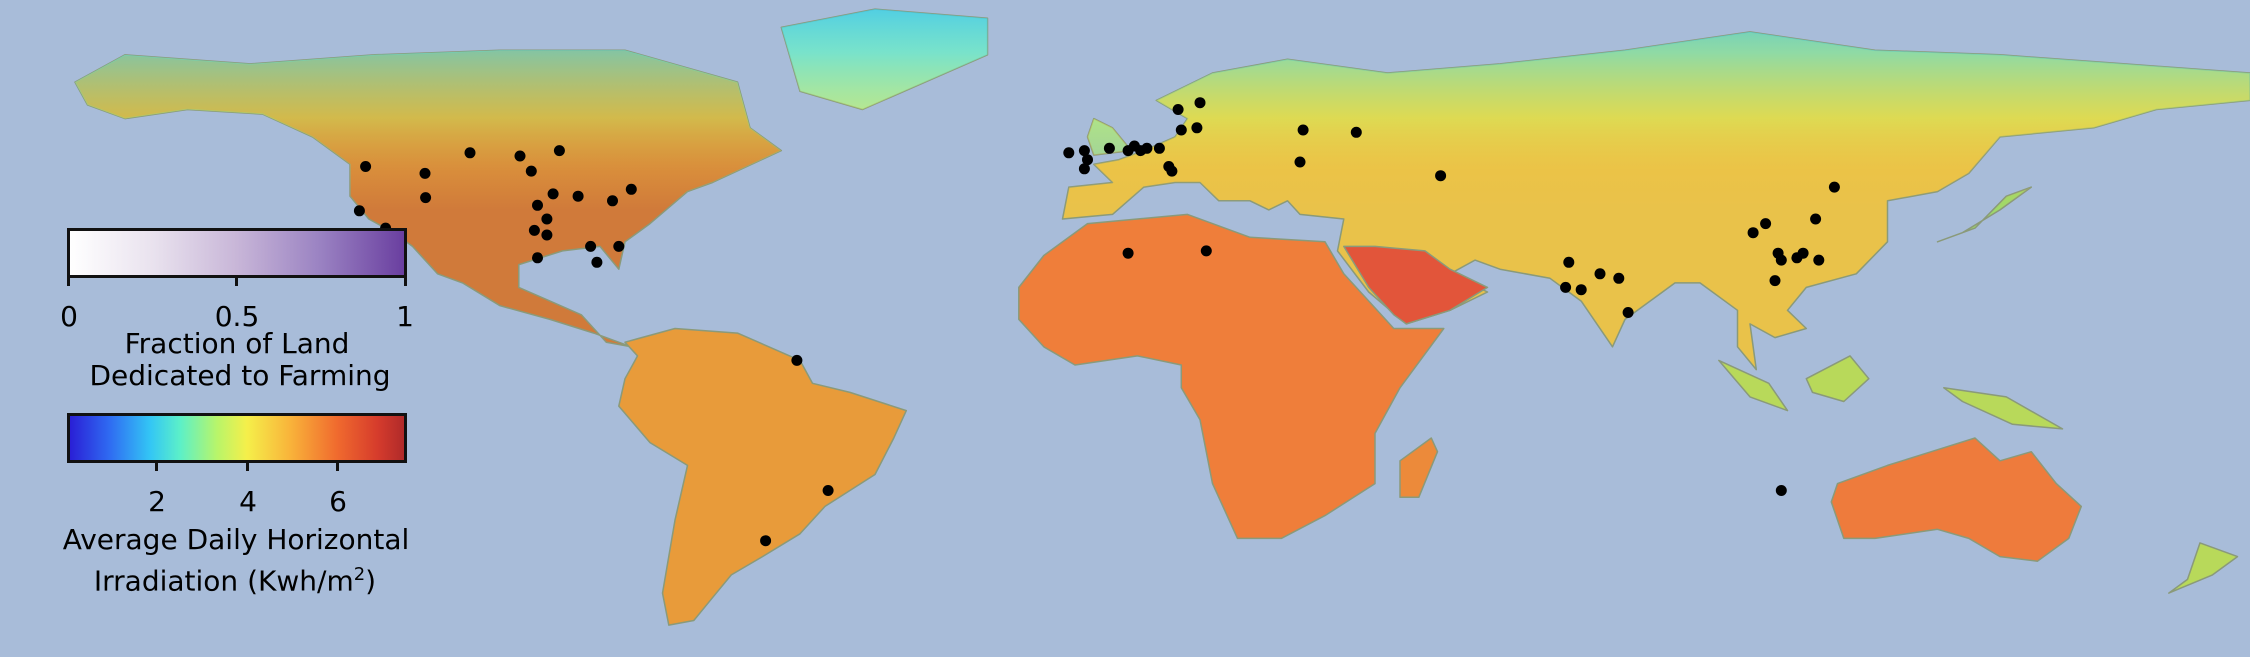 This screenshot has width=2250, height=657. What do you see at coordinates (248, 501) in the screenshot?
I see `irradiation-tick-label-4: 4` at bounding box center [248, 501].